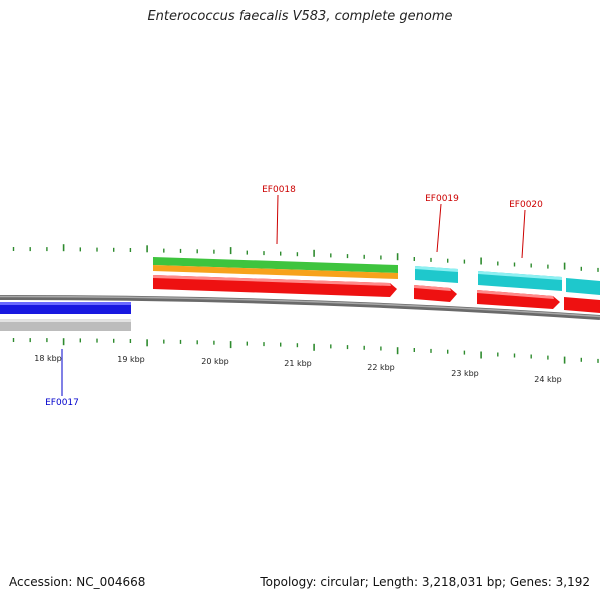 The height and width of the screenshot is (600, 600). What do you see at coordinates (439, 228) in the screenshot?
I see `label-line-ef0019` at bounding box center [439, 228].